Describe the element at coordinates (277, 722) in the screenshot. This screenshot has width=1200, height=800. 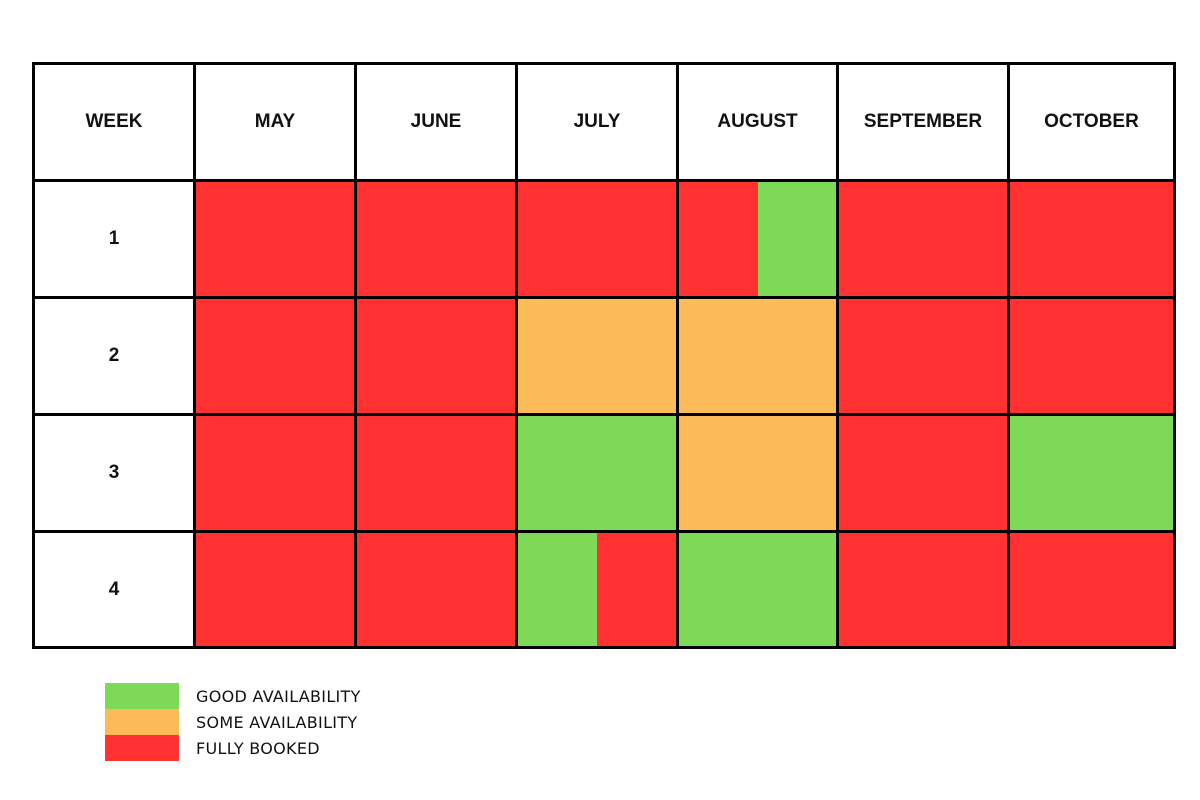
I see `legend-label: SOME AVAILABILITY` at that location.